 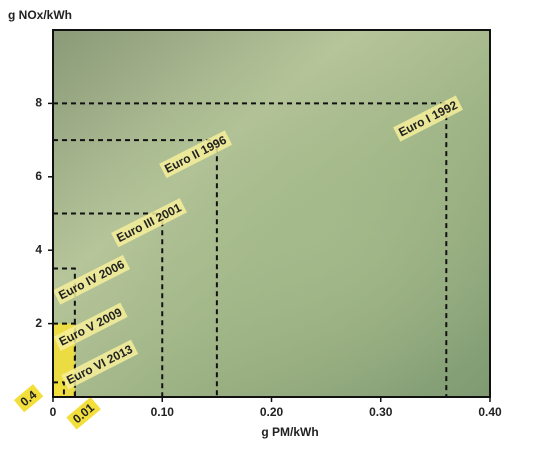 I want to click on value-tag: 0.01, so click(x=83, y=413).